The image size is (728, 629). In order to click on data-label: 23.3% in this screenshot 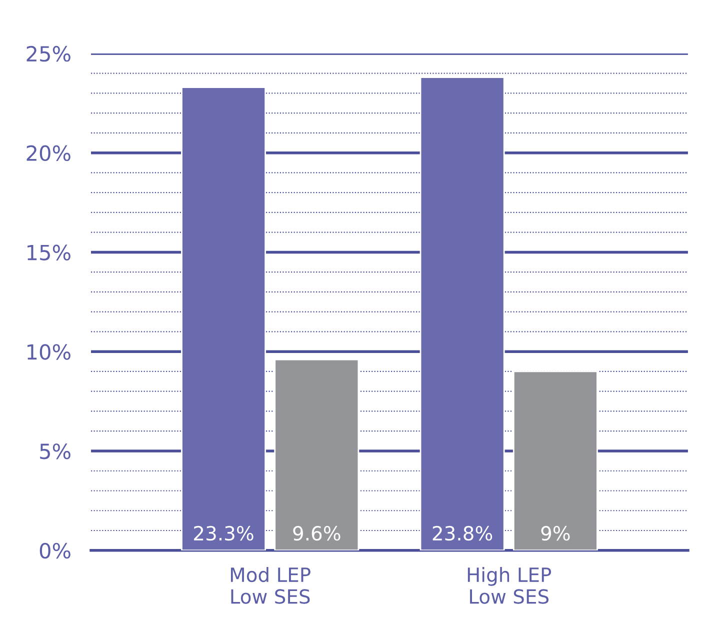, I will do `click(224, 533)`.